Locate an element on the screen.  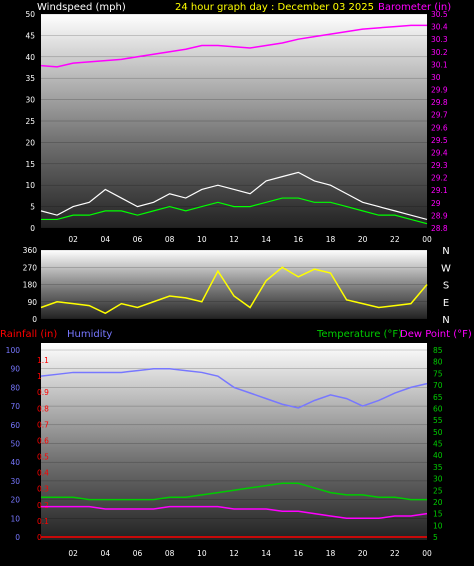
barometer-ytick-label: 30 is located at coordinates (436, 77).